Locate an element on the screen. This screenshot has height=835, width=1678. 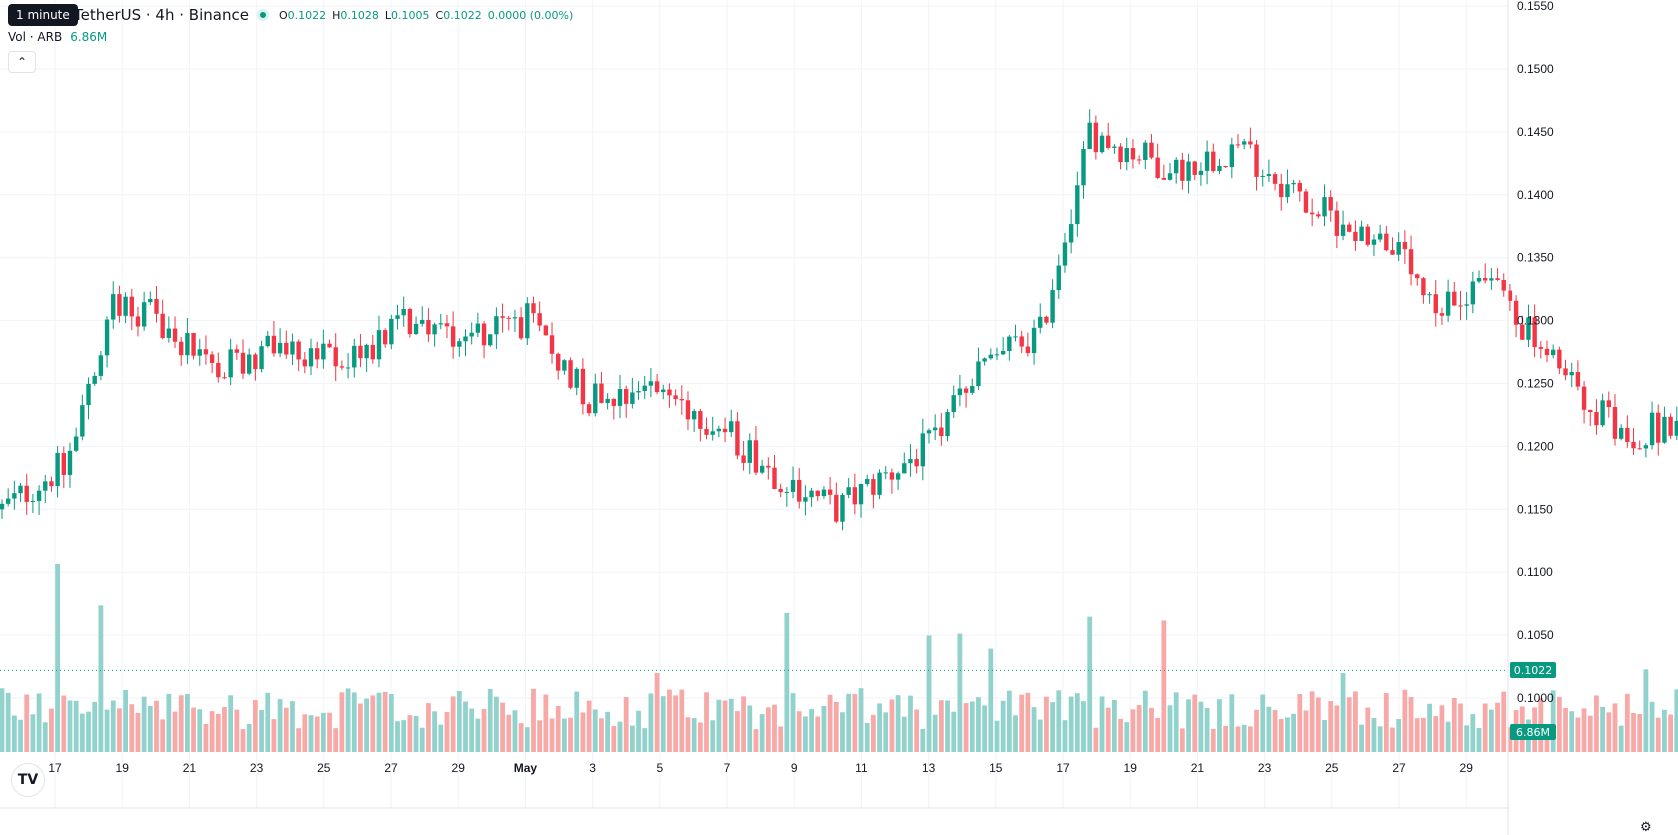
time-tick-label: 19 is located at coordinates (1131, 768).